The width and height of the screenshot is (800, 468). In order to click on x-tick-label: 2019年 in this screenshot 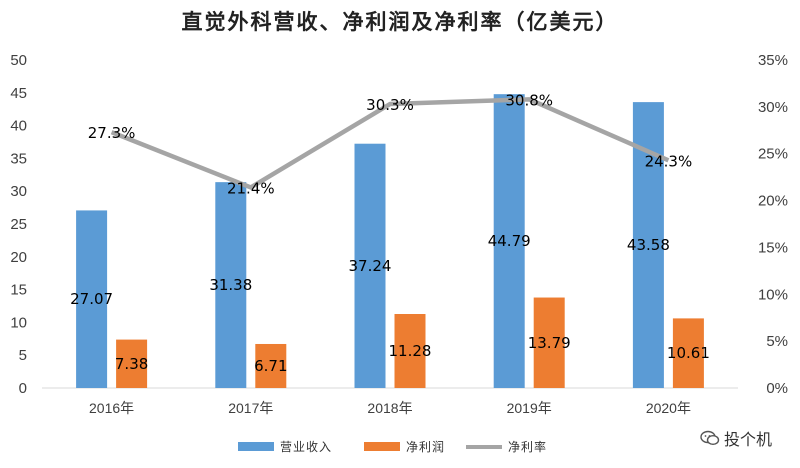, I will do `click(529, 408)`.